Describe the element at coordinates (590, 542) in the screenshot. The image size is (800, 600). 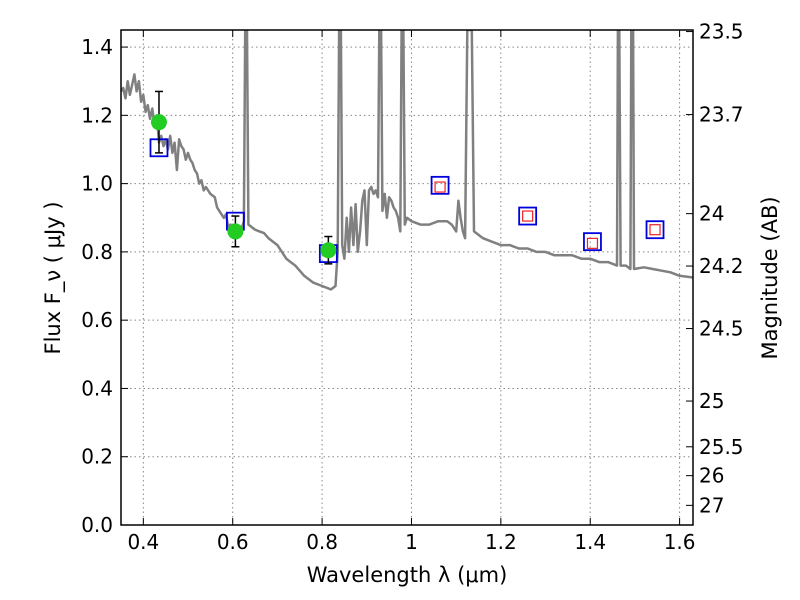
I see `x-tick-label: 1.4` at that location.